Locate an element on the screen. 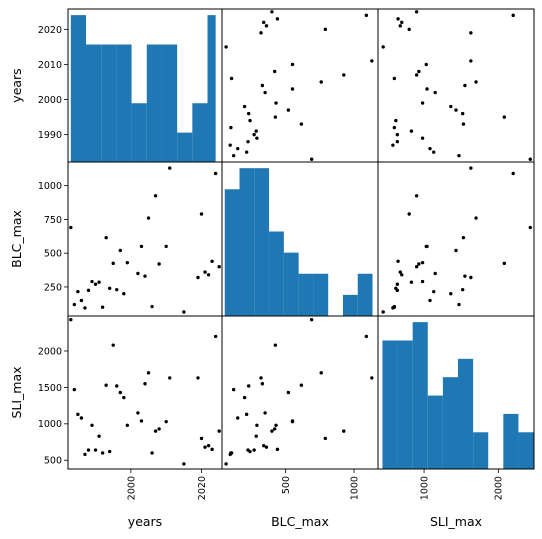  y-tick-label: 750 is located at coordinates (53, 220).